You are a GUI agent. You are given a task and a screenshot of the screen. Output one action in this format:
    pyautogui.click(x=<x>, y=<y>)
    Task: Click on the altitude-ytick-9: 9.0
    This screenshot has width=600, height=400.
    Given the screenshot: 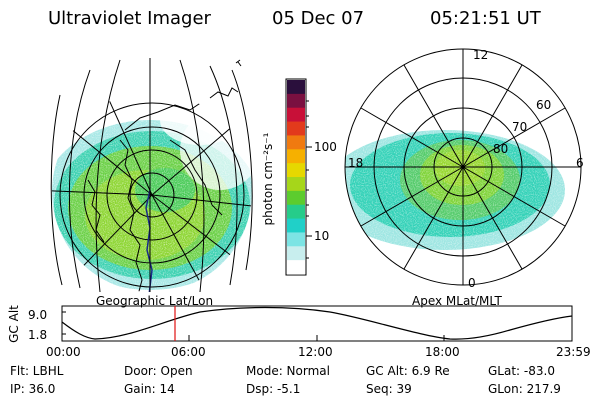 What is the action you would take?
    pyautogui.click(x=38, y=315)
    